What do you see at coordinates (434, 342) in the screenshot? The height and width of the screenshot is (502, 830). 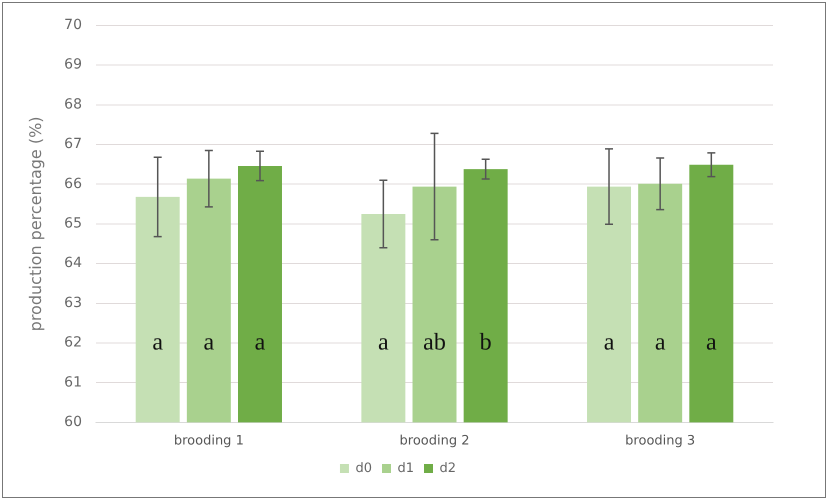 I see `annotation: ab` at bounding box center [434, 342].